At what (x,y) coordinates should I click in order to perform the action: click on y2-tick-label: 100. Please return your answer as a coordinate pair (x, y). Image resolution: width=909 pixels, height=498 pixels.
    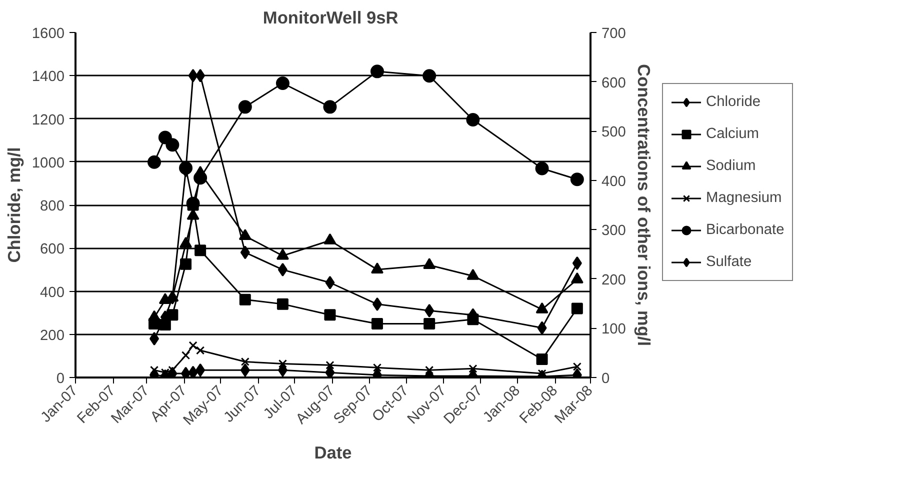
    Looking at the image, I should click on (614, 330).